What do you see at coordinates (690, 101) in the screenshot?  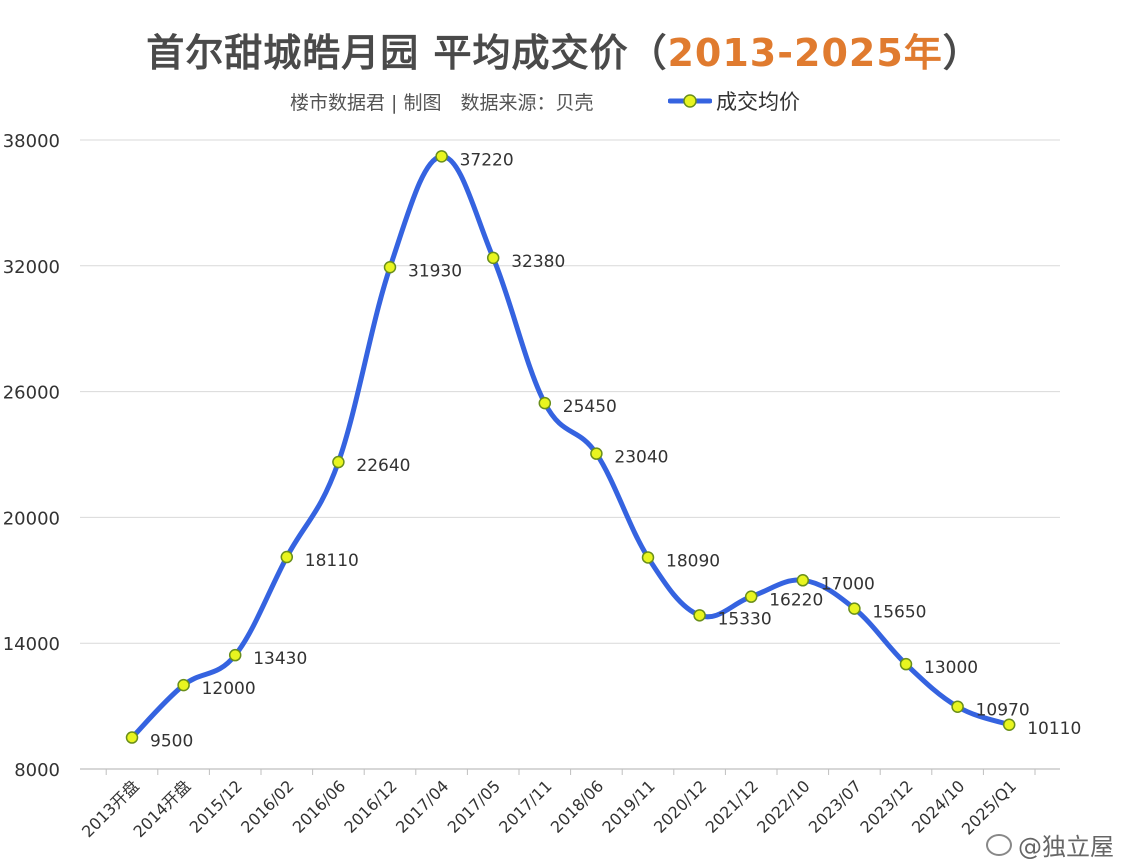 I see `legend-line-marker-icon` at bounding box center [690, 101].